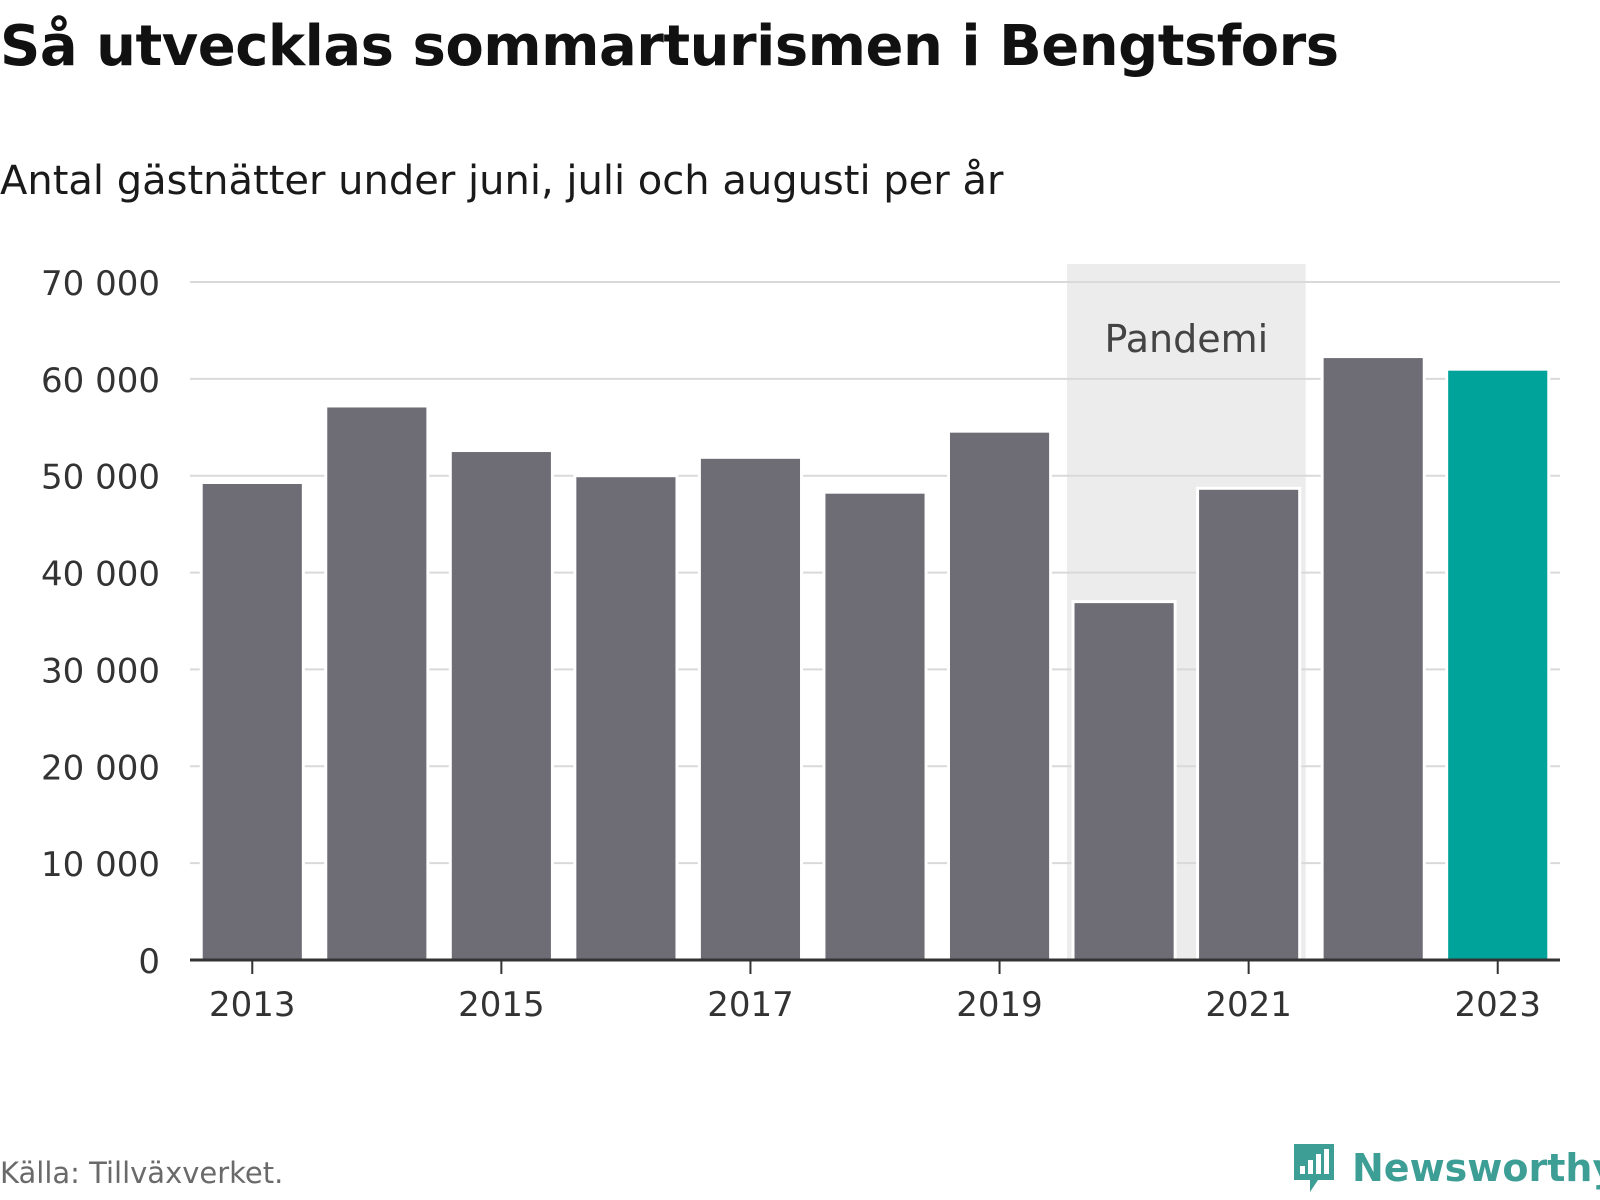 The width and height of the screenshot is (1600, 1200). I want to click on y-tick-label: 0, so click(149, 962).